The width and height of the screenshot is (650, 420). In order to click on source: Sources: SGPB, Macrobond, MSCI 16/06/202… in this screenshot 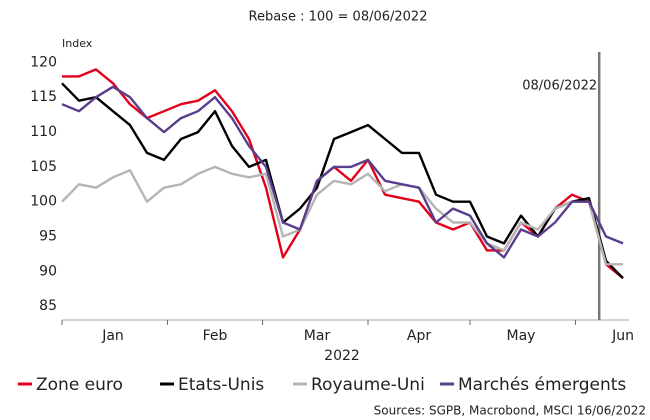, I will do `click(510, 411)`.